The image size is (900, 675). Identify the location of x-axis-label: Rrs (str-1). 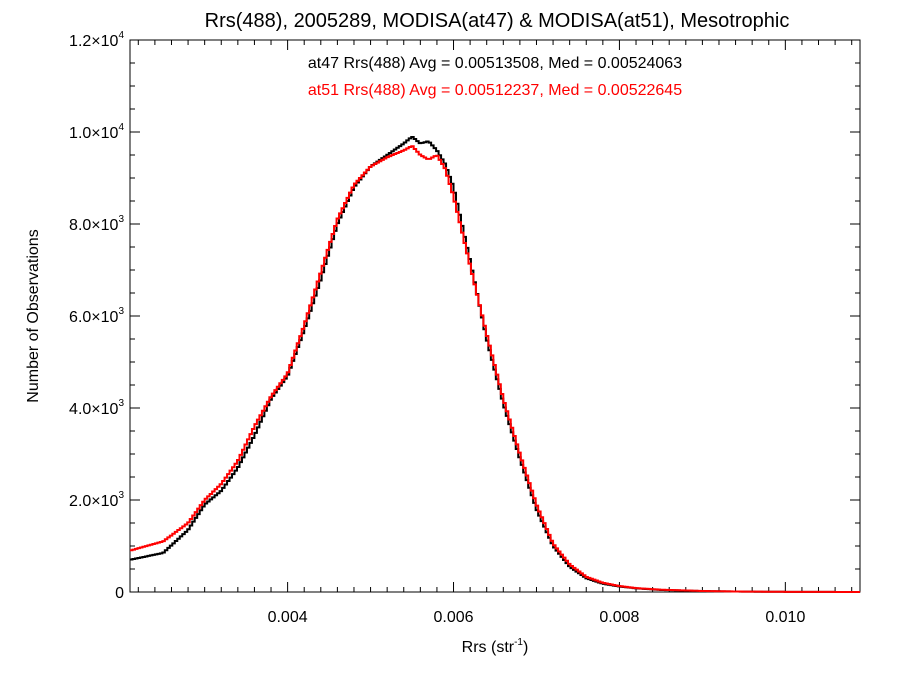
(495, 646).